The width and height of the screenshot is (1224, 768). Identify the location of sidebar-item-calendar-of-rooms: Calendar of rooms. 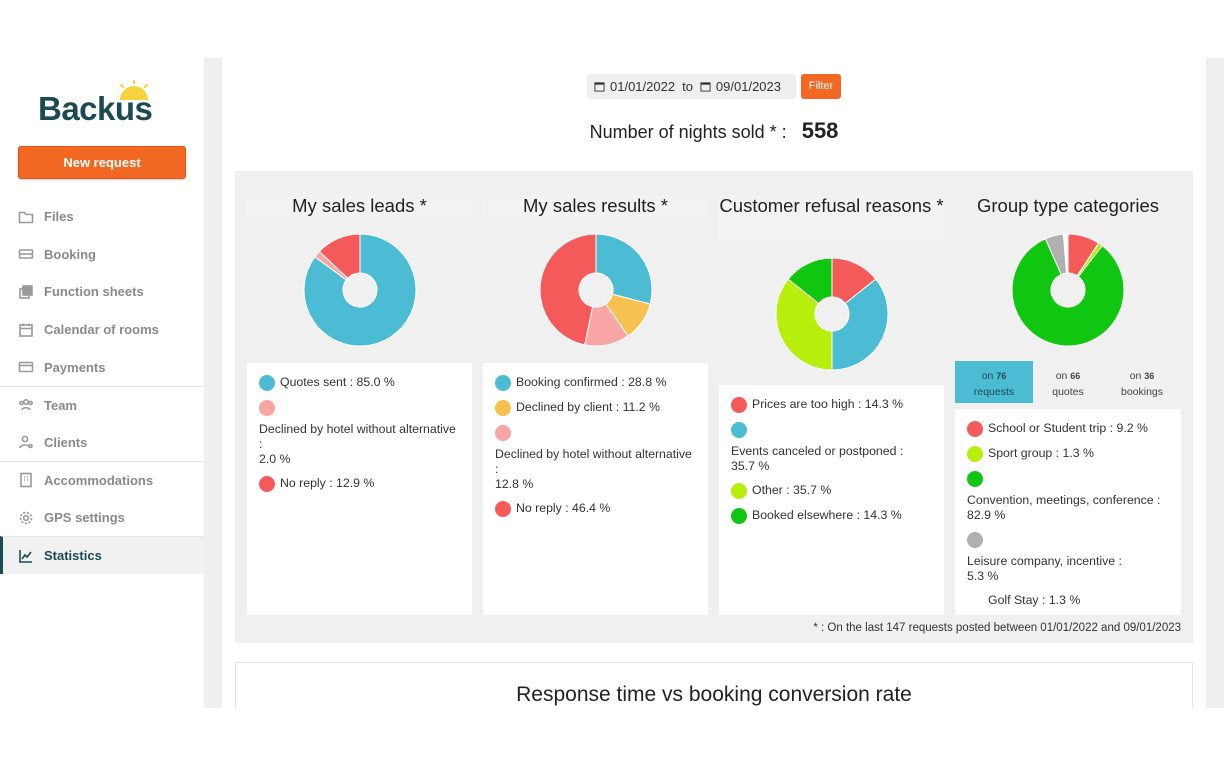
(102, 330).